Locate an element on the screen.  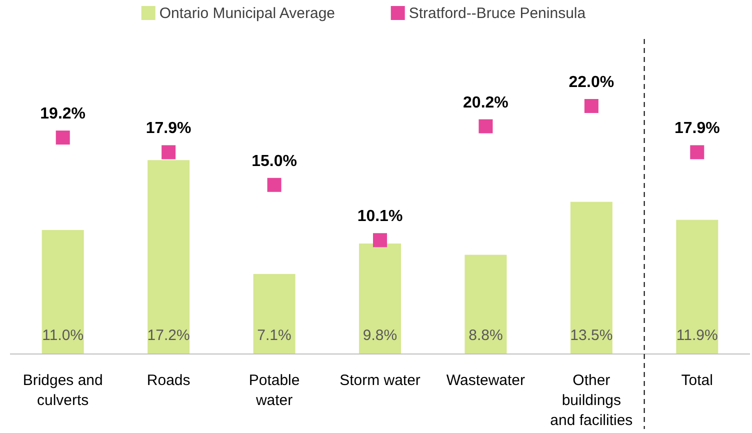
data-label: 22.0% is located at coordinates (591, 82).